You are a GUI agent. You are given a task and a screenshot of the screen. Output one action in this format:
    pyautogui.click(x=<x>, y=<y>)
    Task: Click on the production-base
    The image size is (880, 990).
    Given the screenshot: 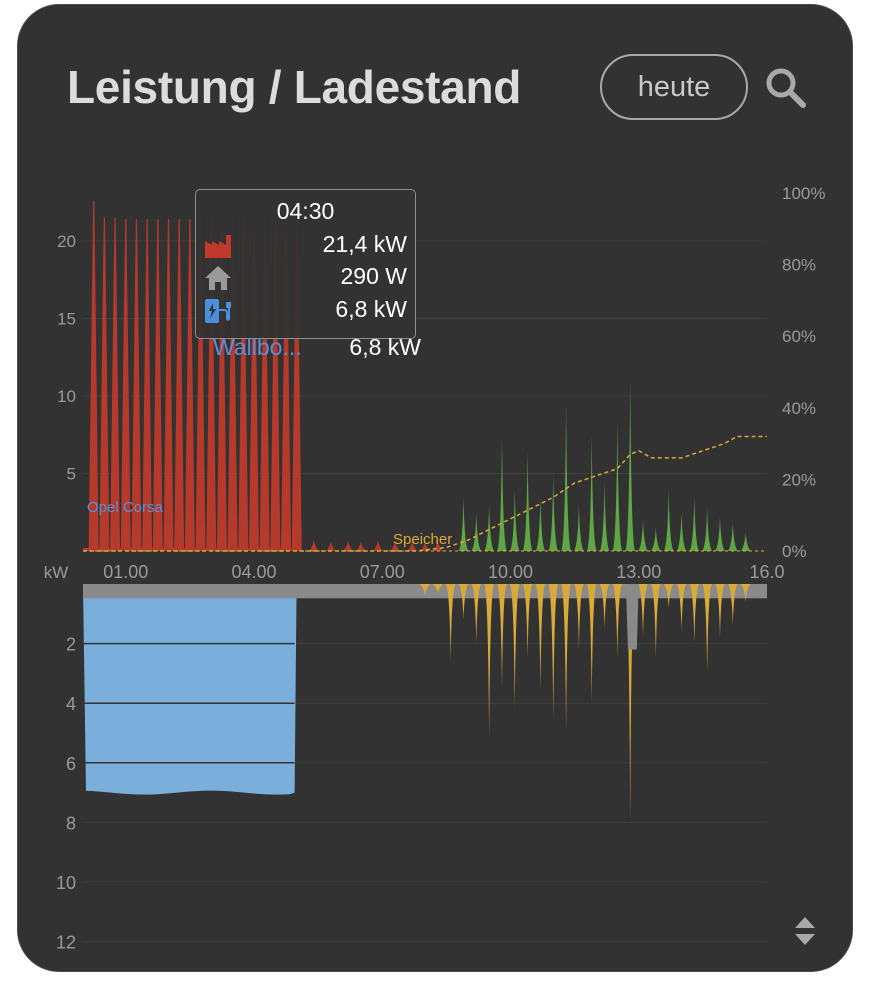 What is the action you would take?
    pyautogui.click(x=192, y=549)
    